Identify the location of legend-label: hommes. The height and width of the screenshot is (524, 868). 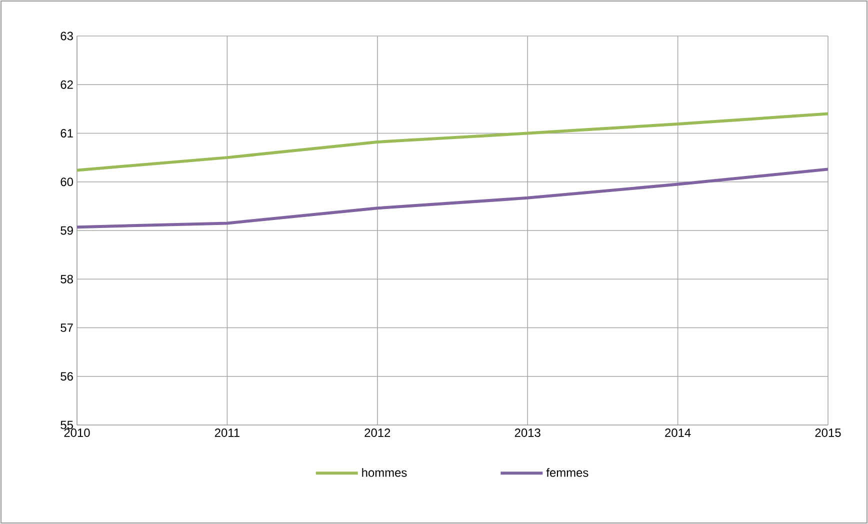
(384, 472).